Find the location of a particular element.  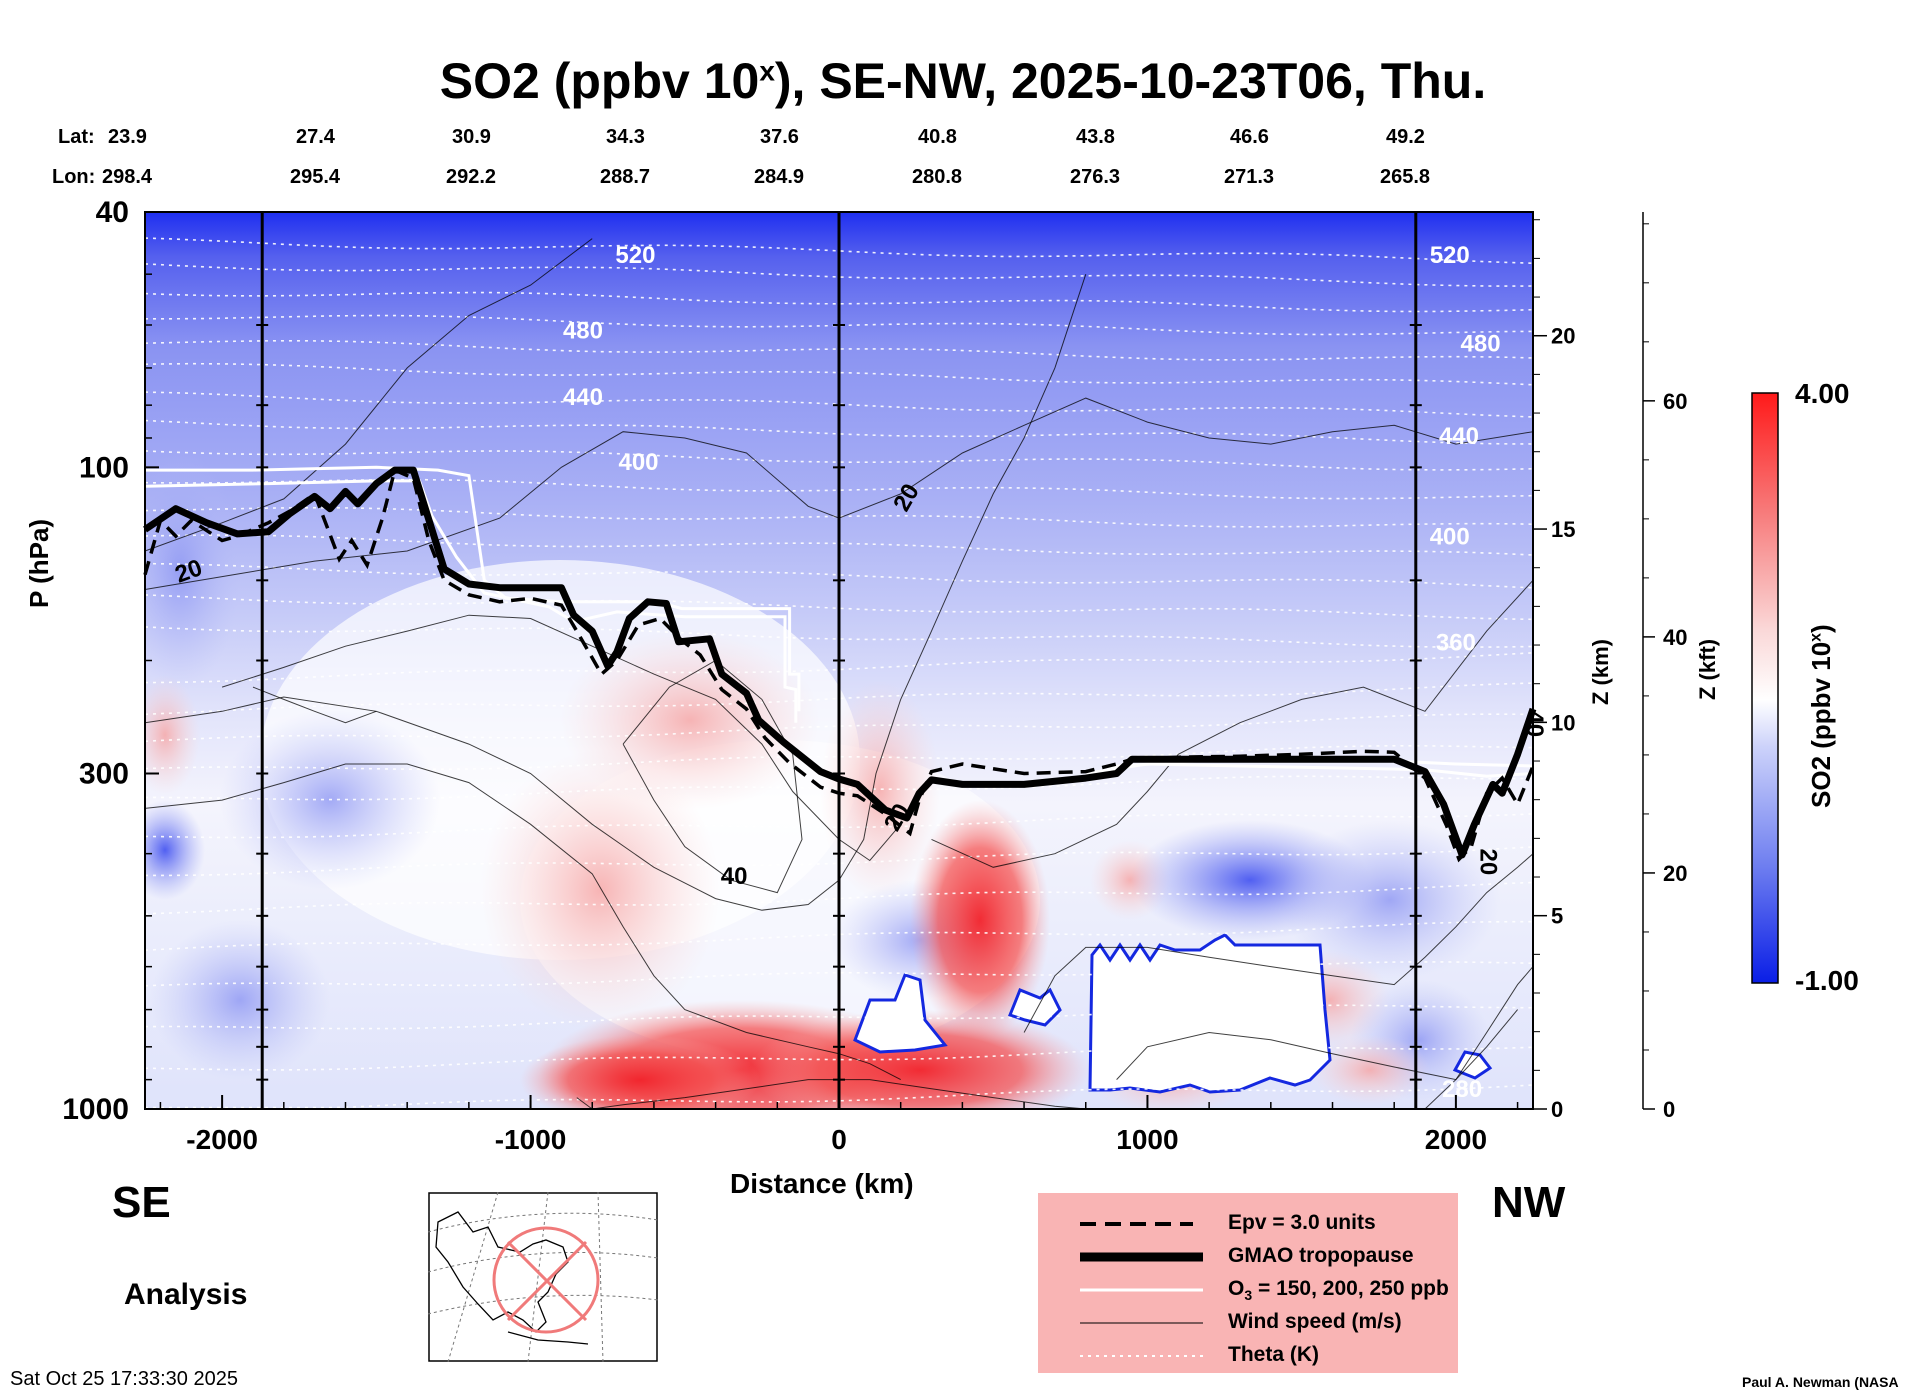

x-tick-label: -2000 is located at coordinates (222, 1139).